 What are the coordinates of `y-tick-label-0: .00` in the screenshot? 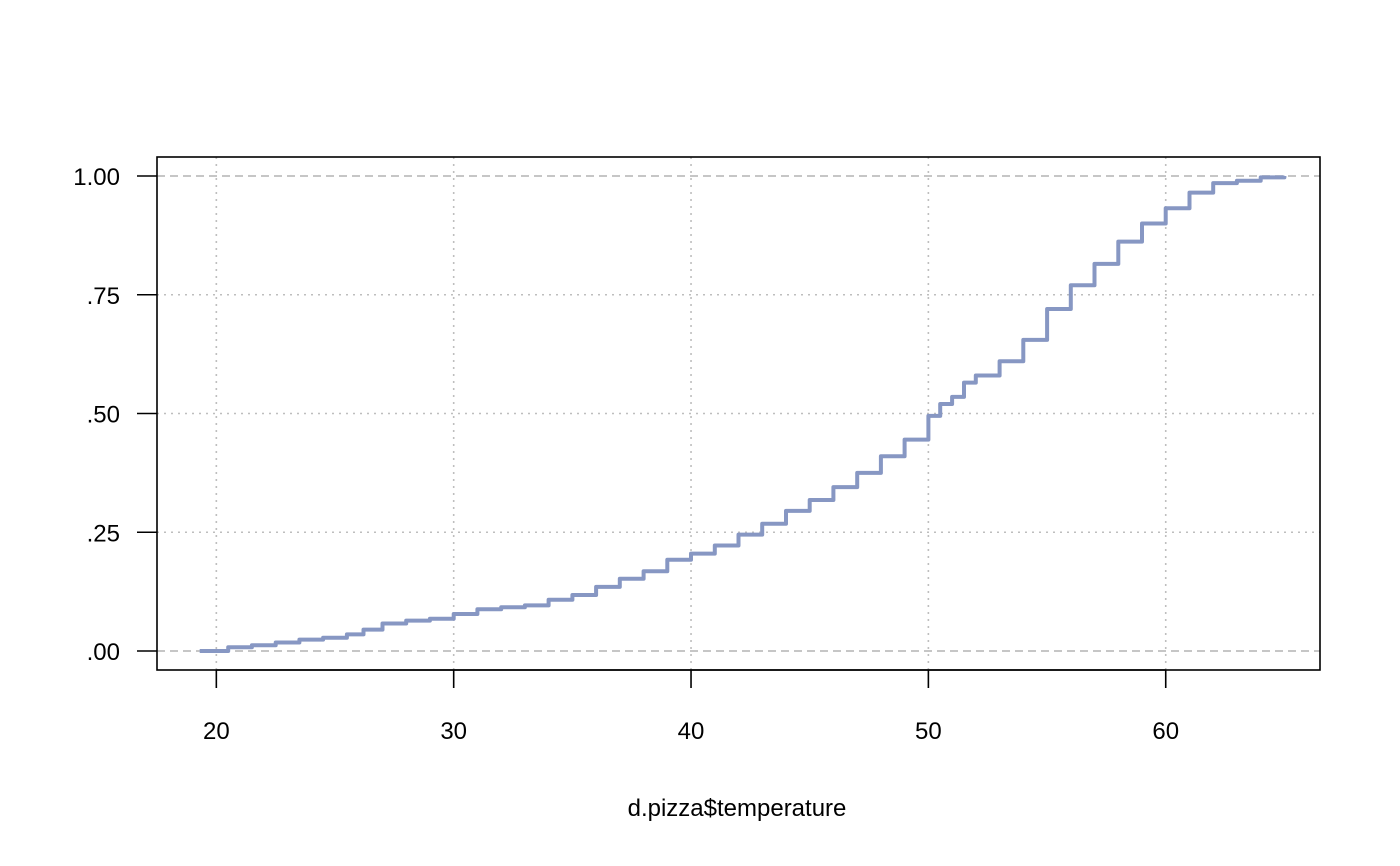 It's located at (103, 652).